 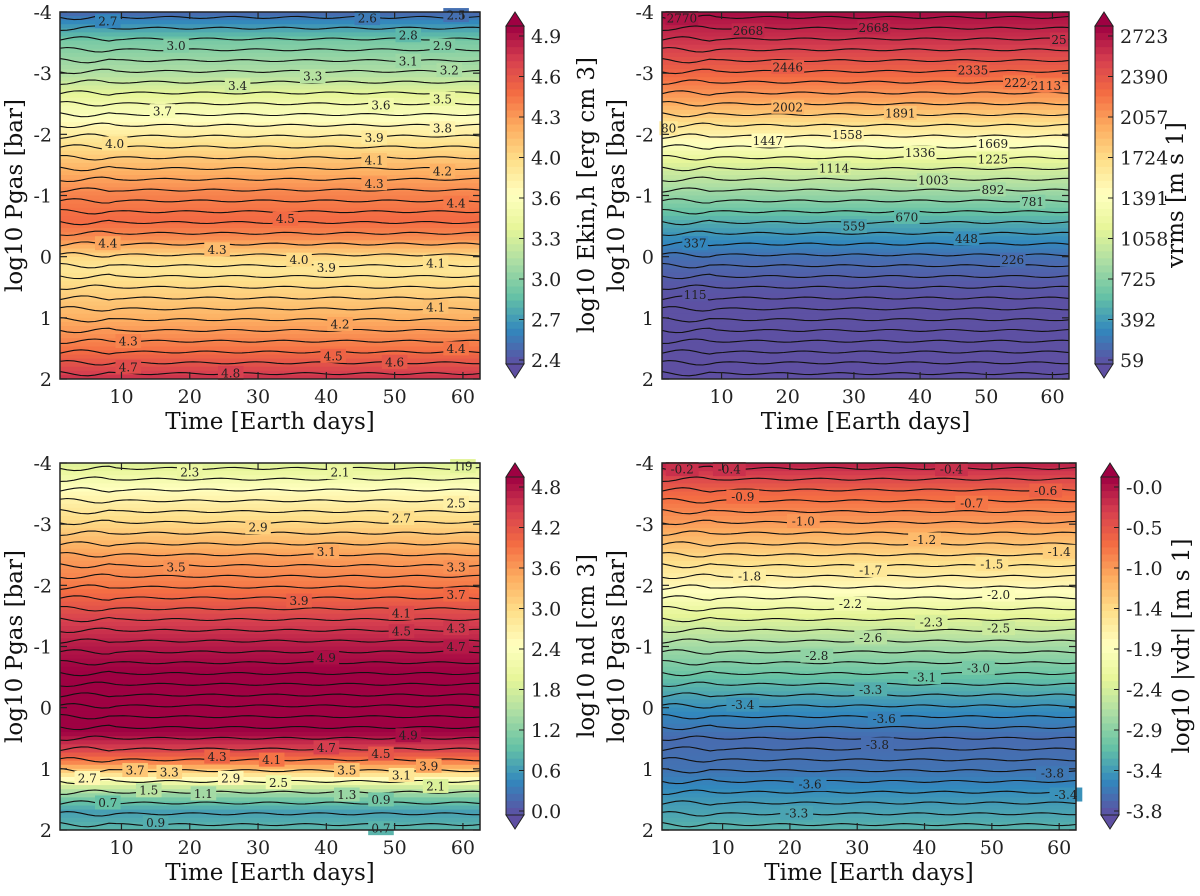 I want to click on x-axis: 10 20 30 40 50 60 Time [Earth days], so click(x=890, y=674).